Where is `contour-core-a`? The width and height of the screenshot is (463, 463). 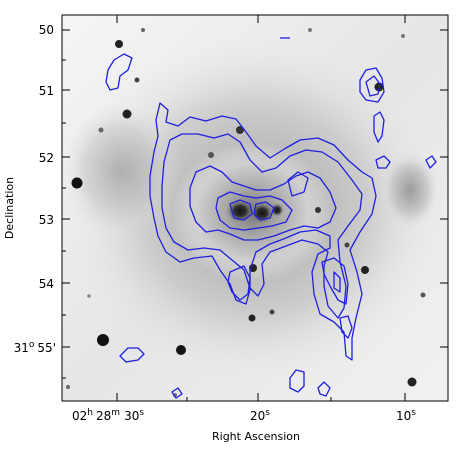
contour-core-a is located at coordinates (241, 210).